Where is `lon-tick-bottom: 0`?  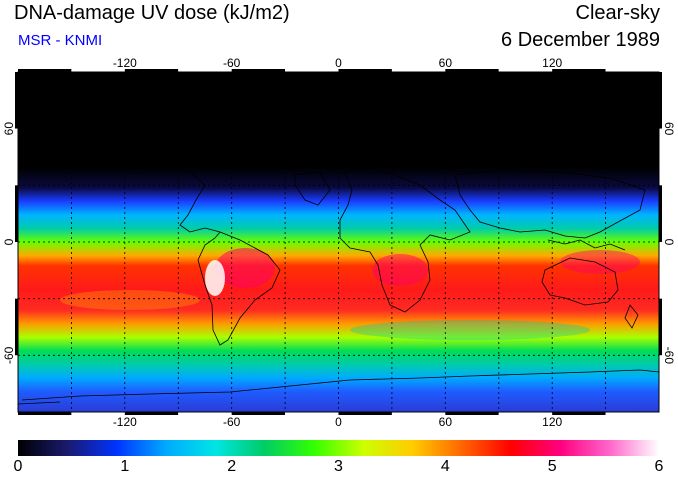 lon-tick-bottom: 0 is located at coordinates (338, 422).